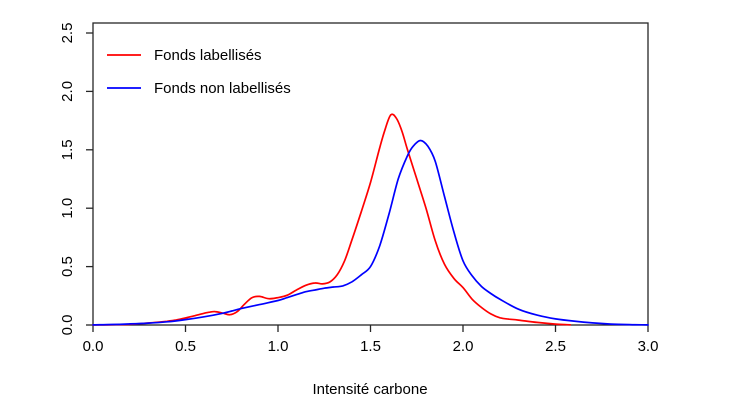 The height and width of the screenshot is (410, 730). I want to click on x-tick-label: 2.5, so click(555, 346).